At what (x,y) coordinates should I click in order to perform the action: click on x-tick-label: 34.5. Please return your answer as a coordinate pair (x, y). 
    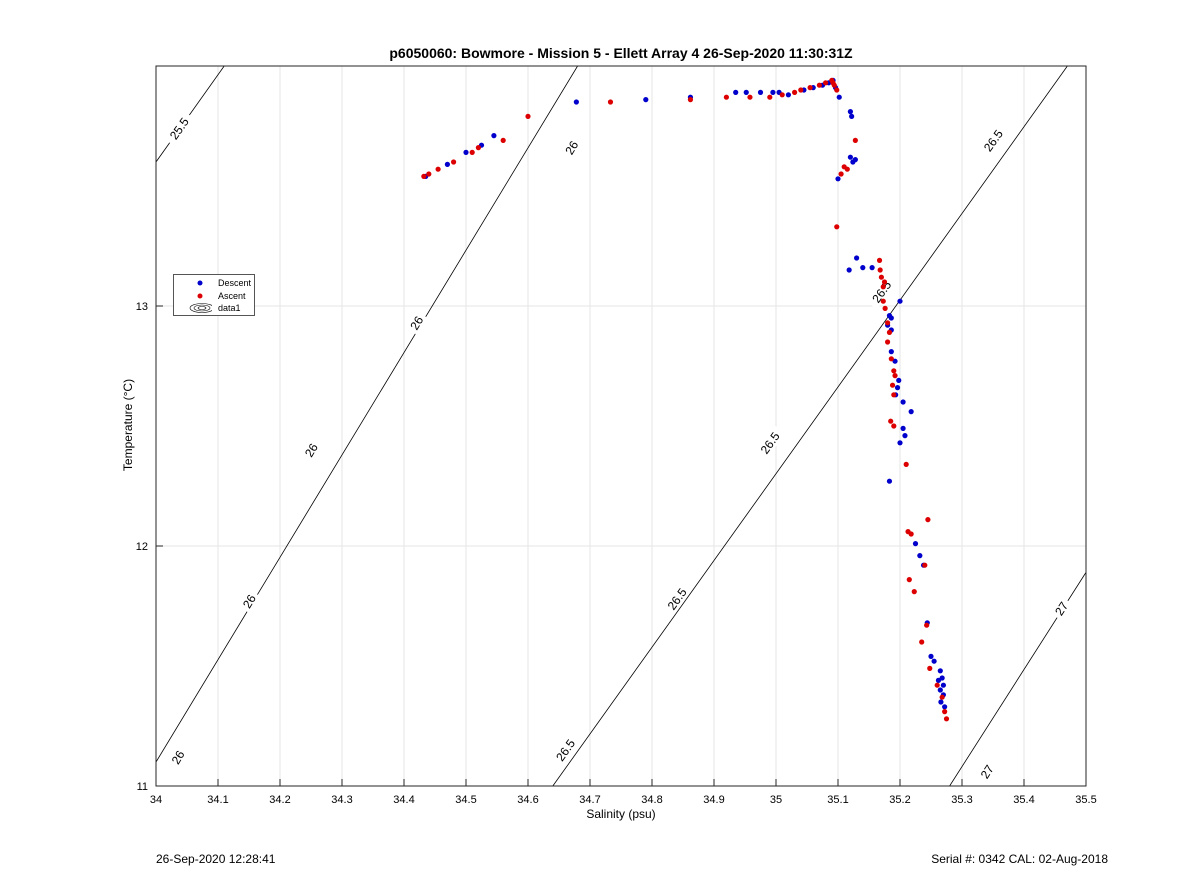
    Looking at the image, I should click on (465, 800).